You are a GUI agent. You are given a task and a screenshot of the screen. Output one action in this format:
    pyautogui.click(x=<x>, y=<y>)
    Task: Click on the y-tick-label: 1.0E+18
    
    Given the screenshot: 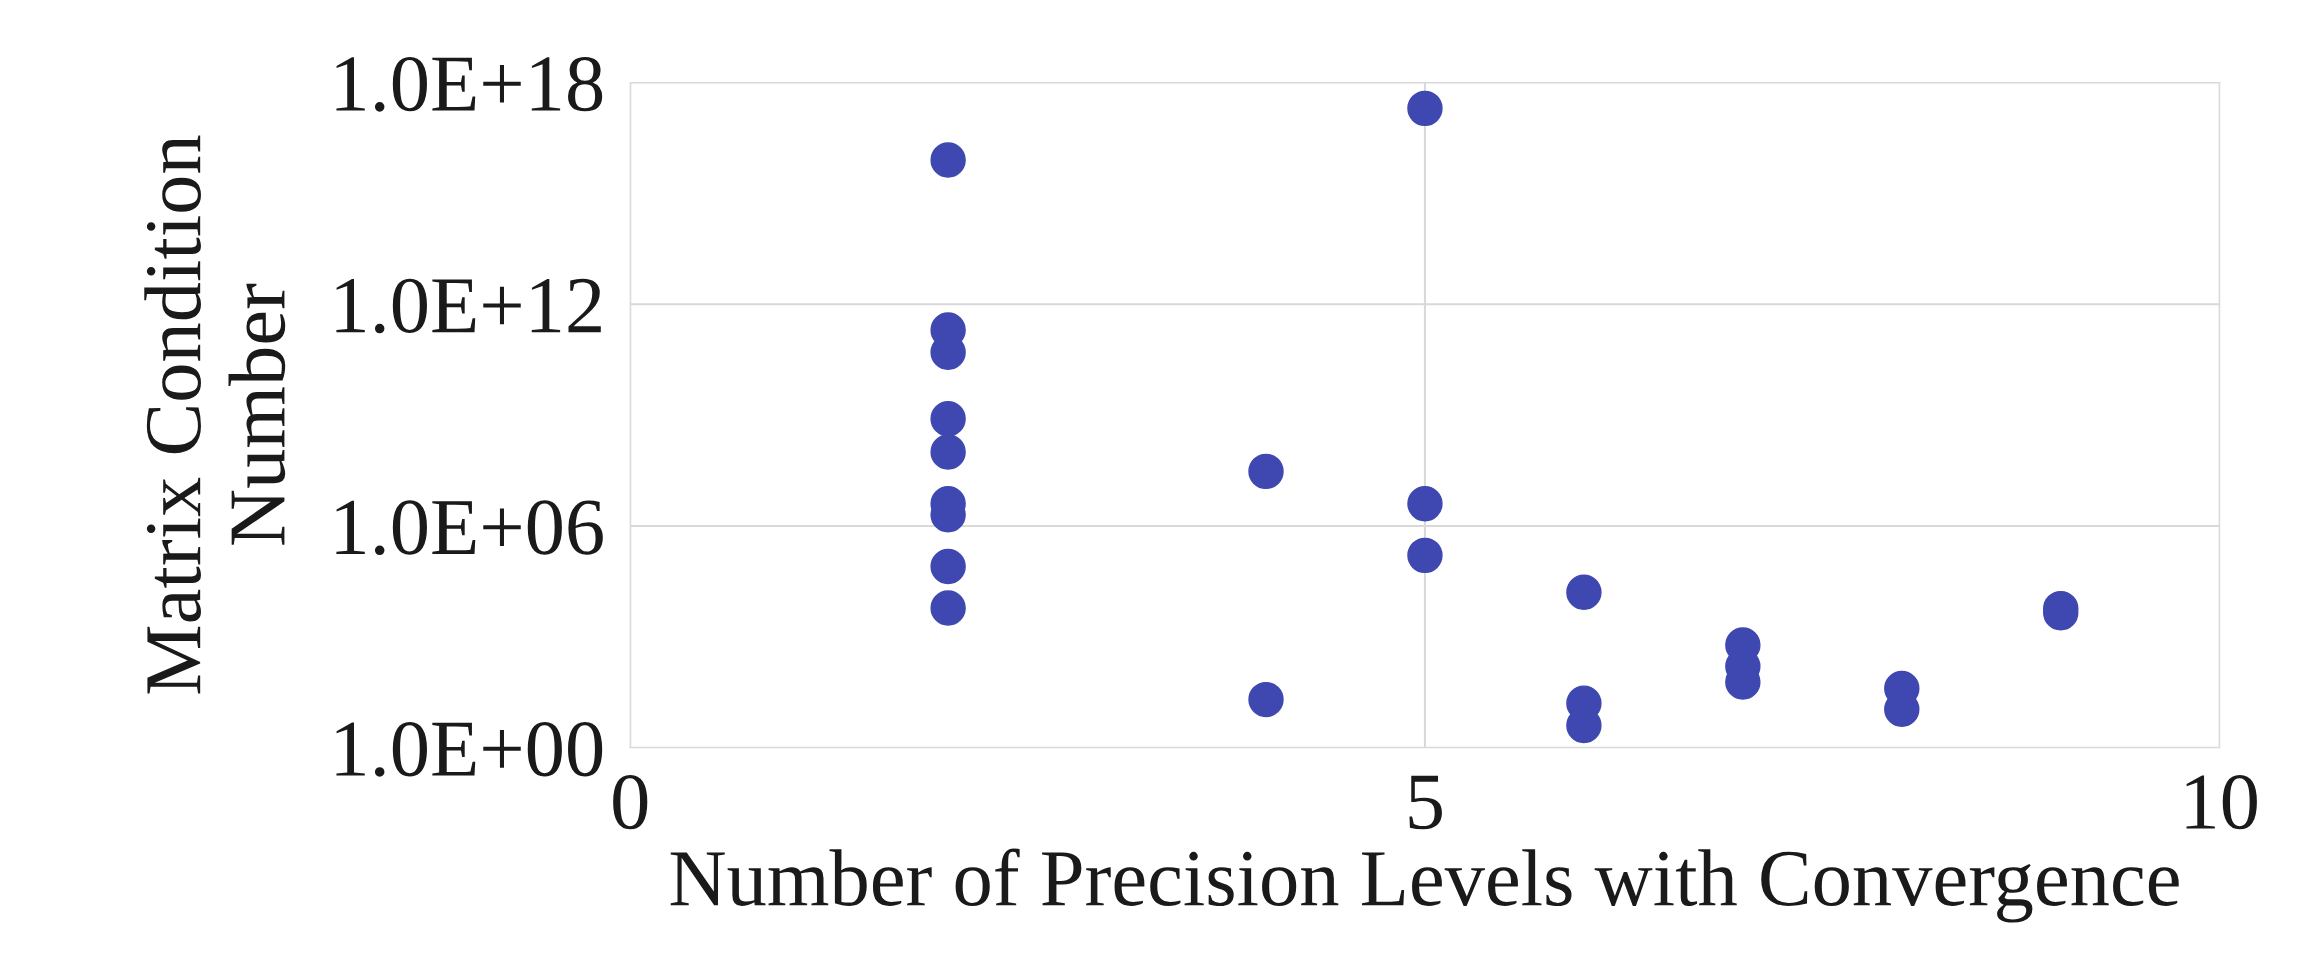 What is the action you would take?
    pyautogui.click(x=469, y=84)
    